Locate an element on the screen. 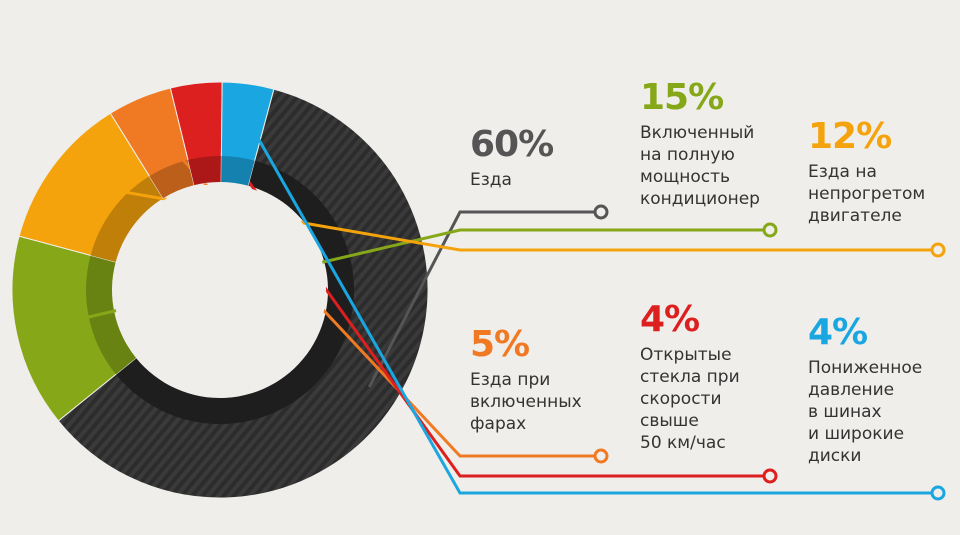 Image resolution: width=960 pixels, height=535 pixels. leader-dot-open-windows is located at coordinates (770, 476).